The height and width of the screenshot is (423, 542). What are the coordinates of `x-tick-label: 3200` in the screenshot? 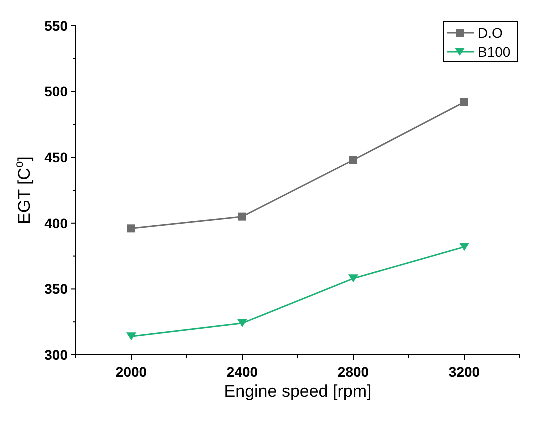 It's located at (464, 372).